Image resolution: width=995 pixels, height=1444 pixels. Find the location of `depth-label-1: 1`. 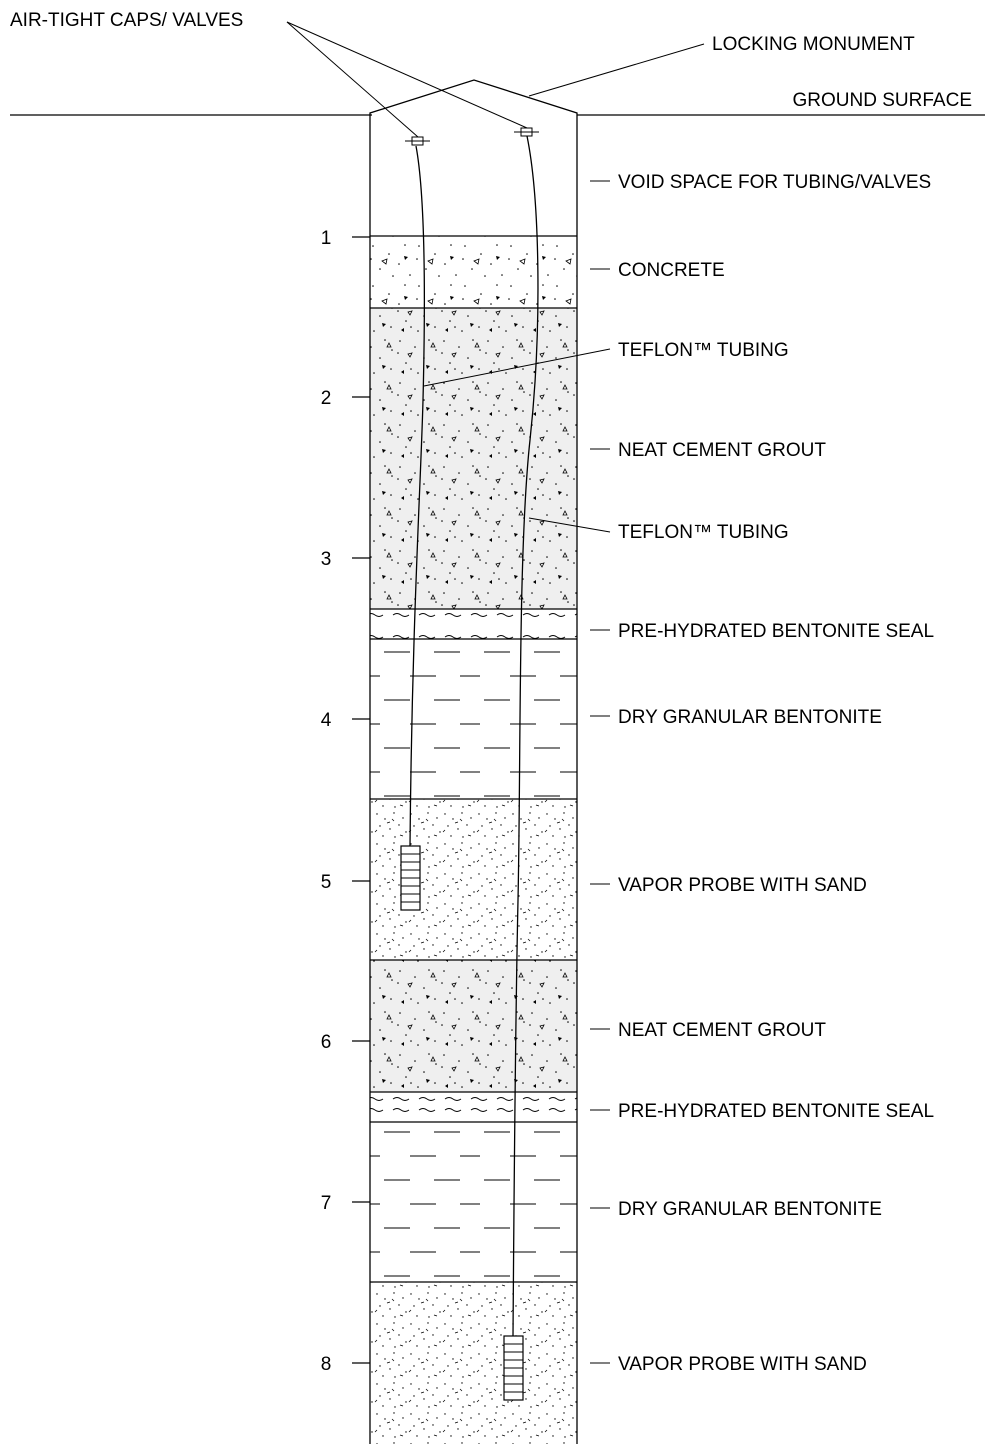

depth-label-1: 1 is located at coordinates (326, 238).